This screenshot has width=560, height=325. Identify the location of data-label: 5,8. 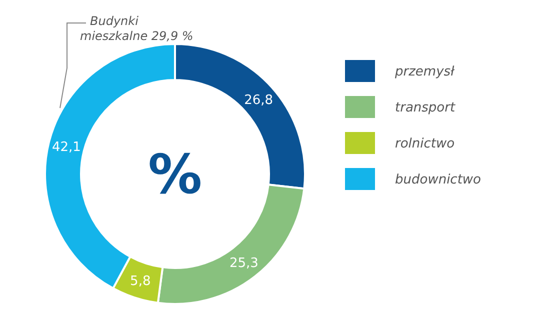
(140, 282).